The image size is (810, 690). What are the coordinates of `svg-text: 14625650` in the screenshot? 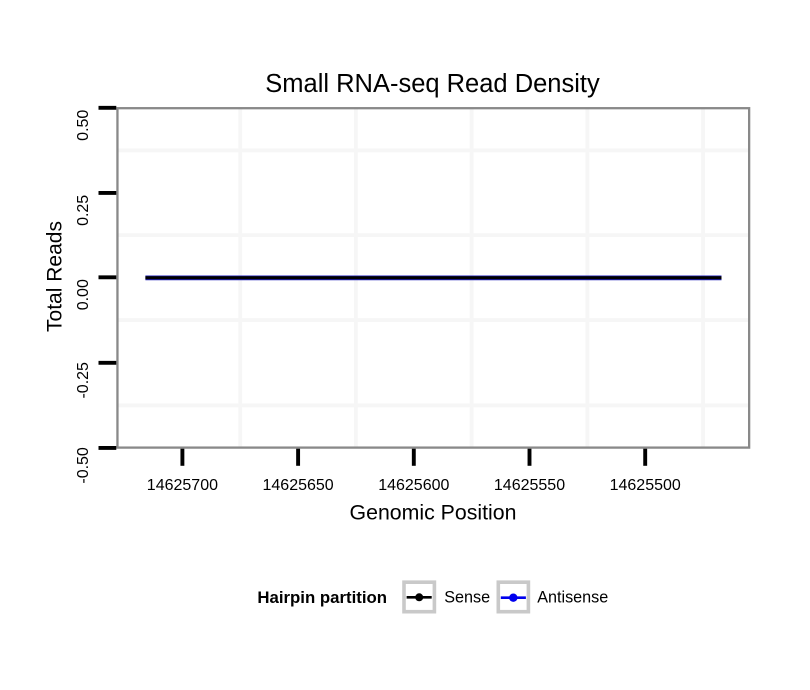 It's located at (298, 485).